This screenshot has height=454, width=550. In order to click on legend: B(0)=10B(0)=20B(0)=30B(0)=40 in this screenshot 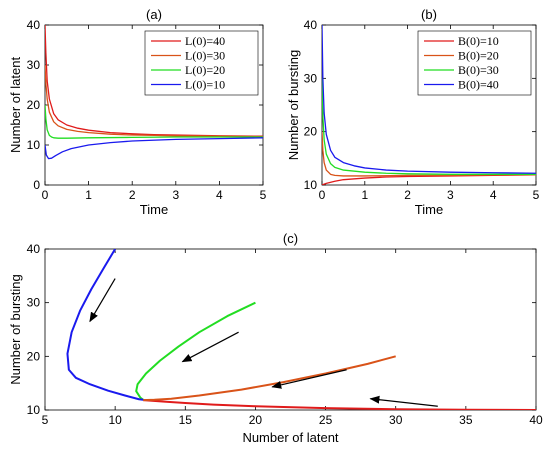, I will do `click(474, 63)`.